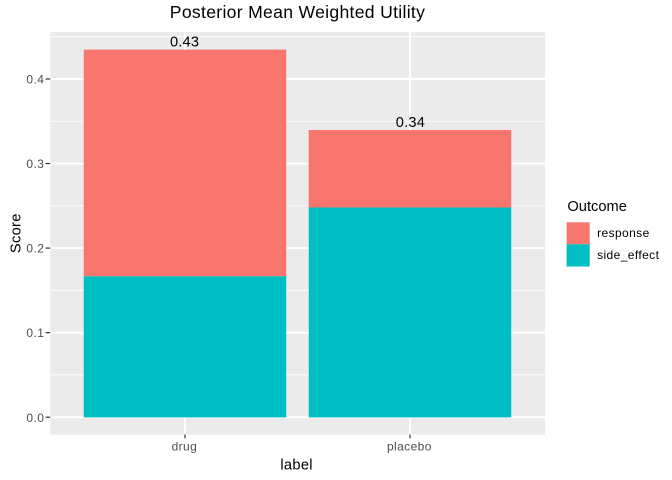 The height and width of the screenshot is (480, 672). I want to click on svg-text: 0.0, so click(35, 418).